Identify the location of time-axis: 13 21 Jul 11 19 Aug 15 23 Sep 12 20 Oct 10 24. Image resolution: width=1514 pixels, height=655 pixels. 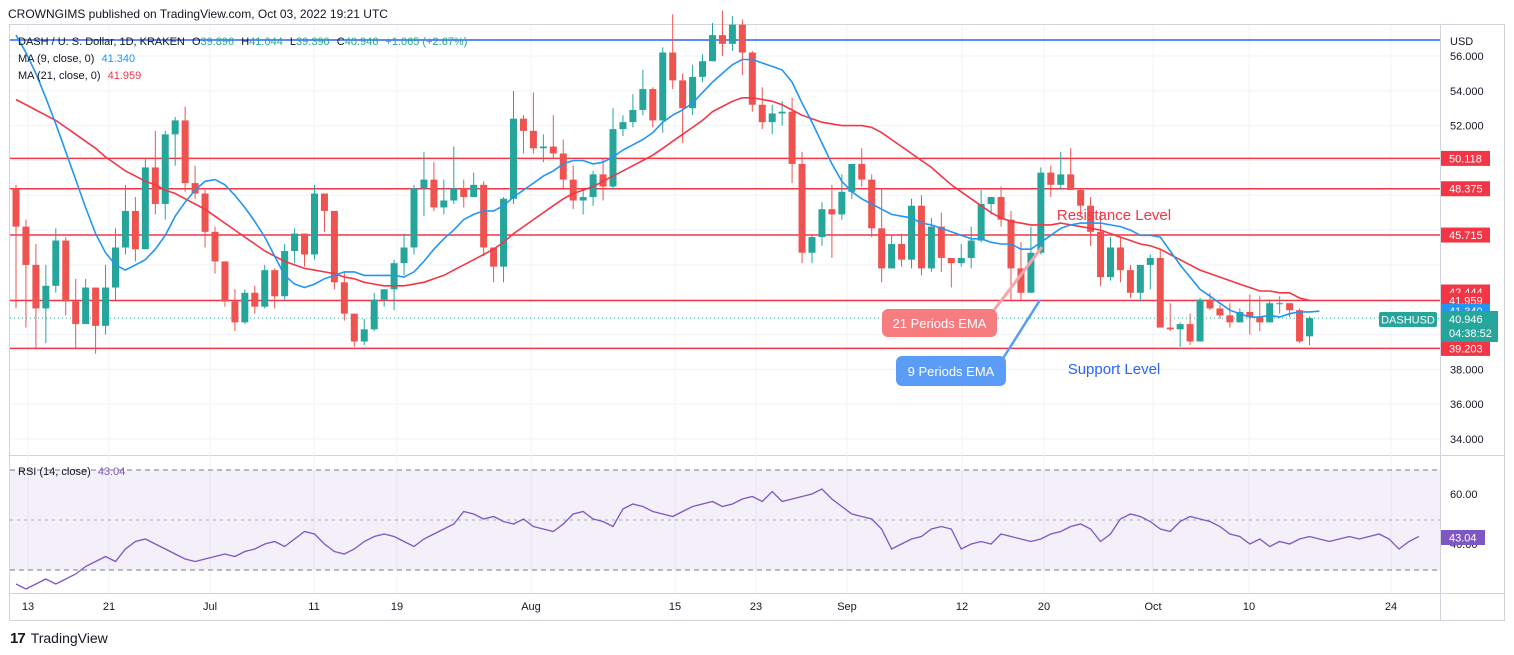
(709, 607).